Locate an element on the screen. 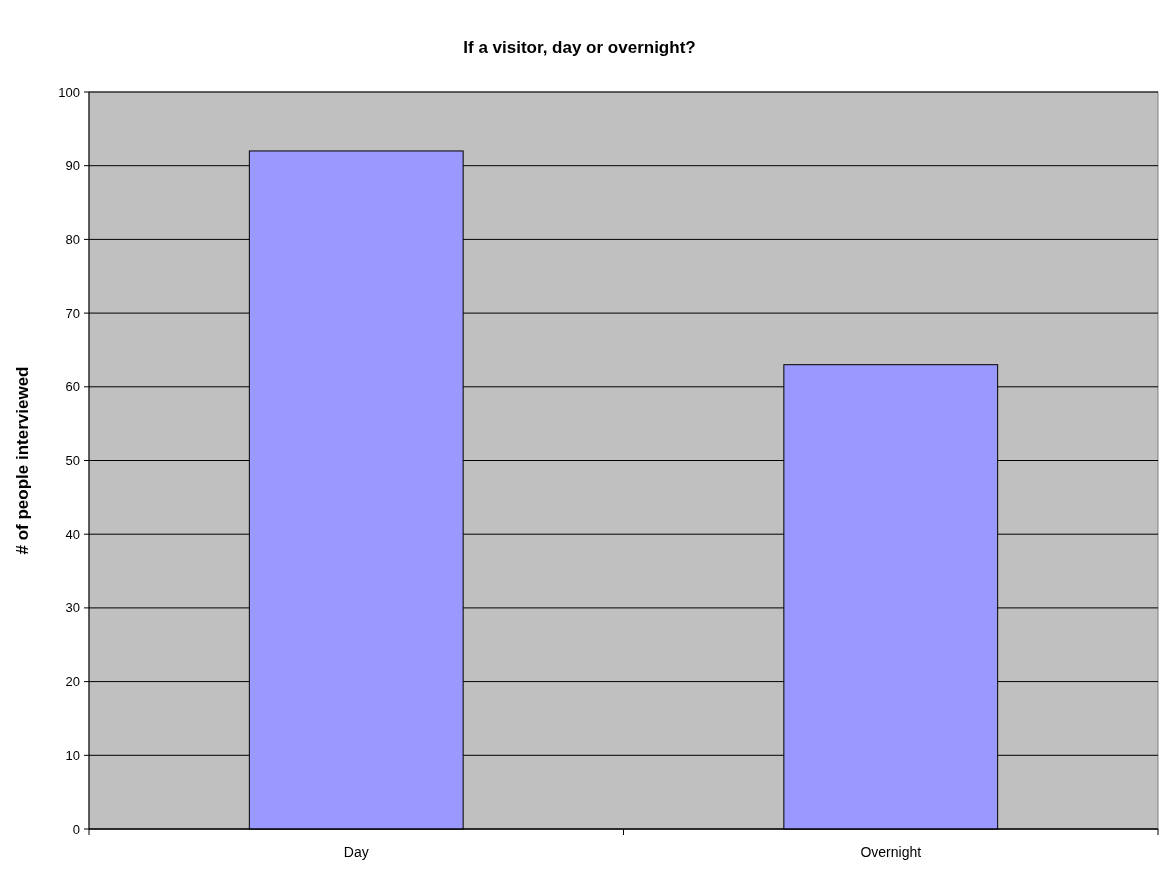 Image resolution: width=1159 pixels, height=875 pixels. y-tick-label: 30 is located at coordinates (72, 608).